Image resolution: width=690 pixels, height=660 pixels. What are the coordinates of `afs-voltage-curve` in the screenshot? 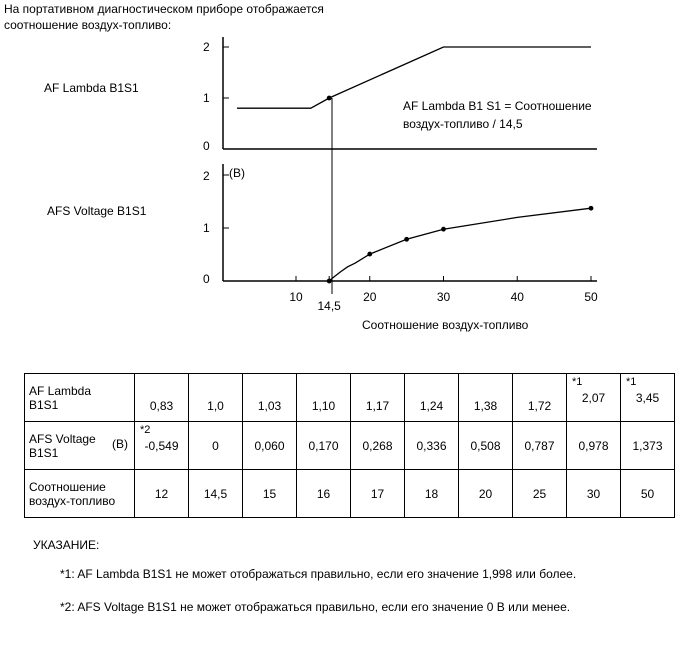 It's located at (460, 244).